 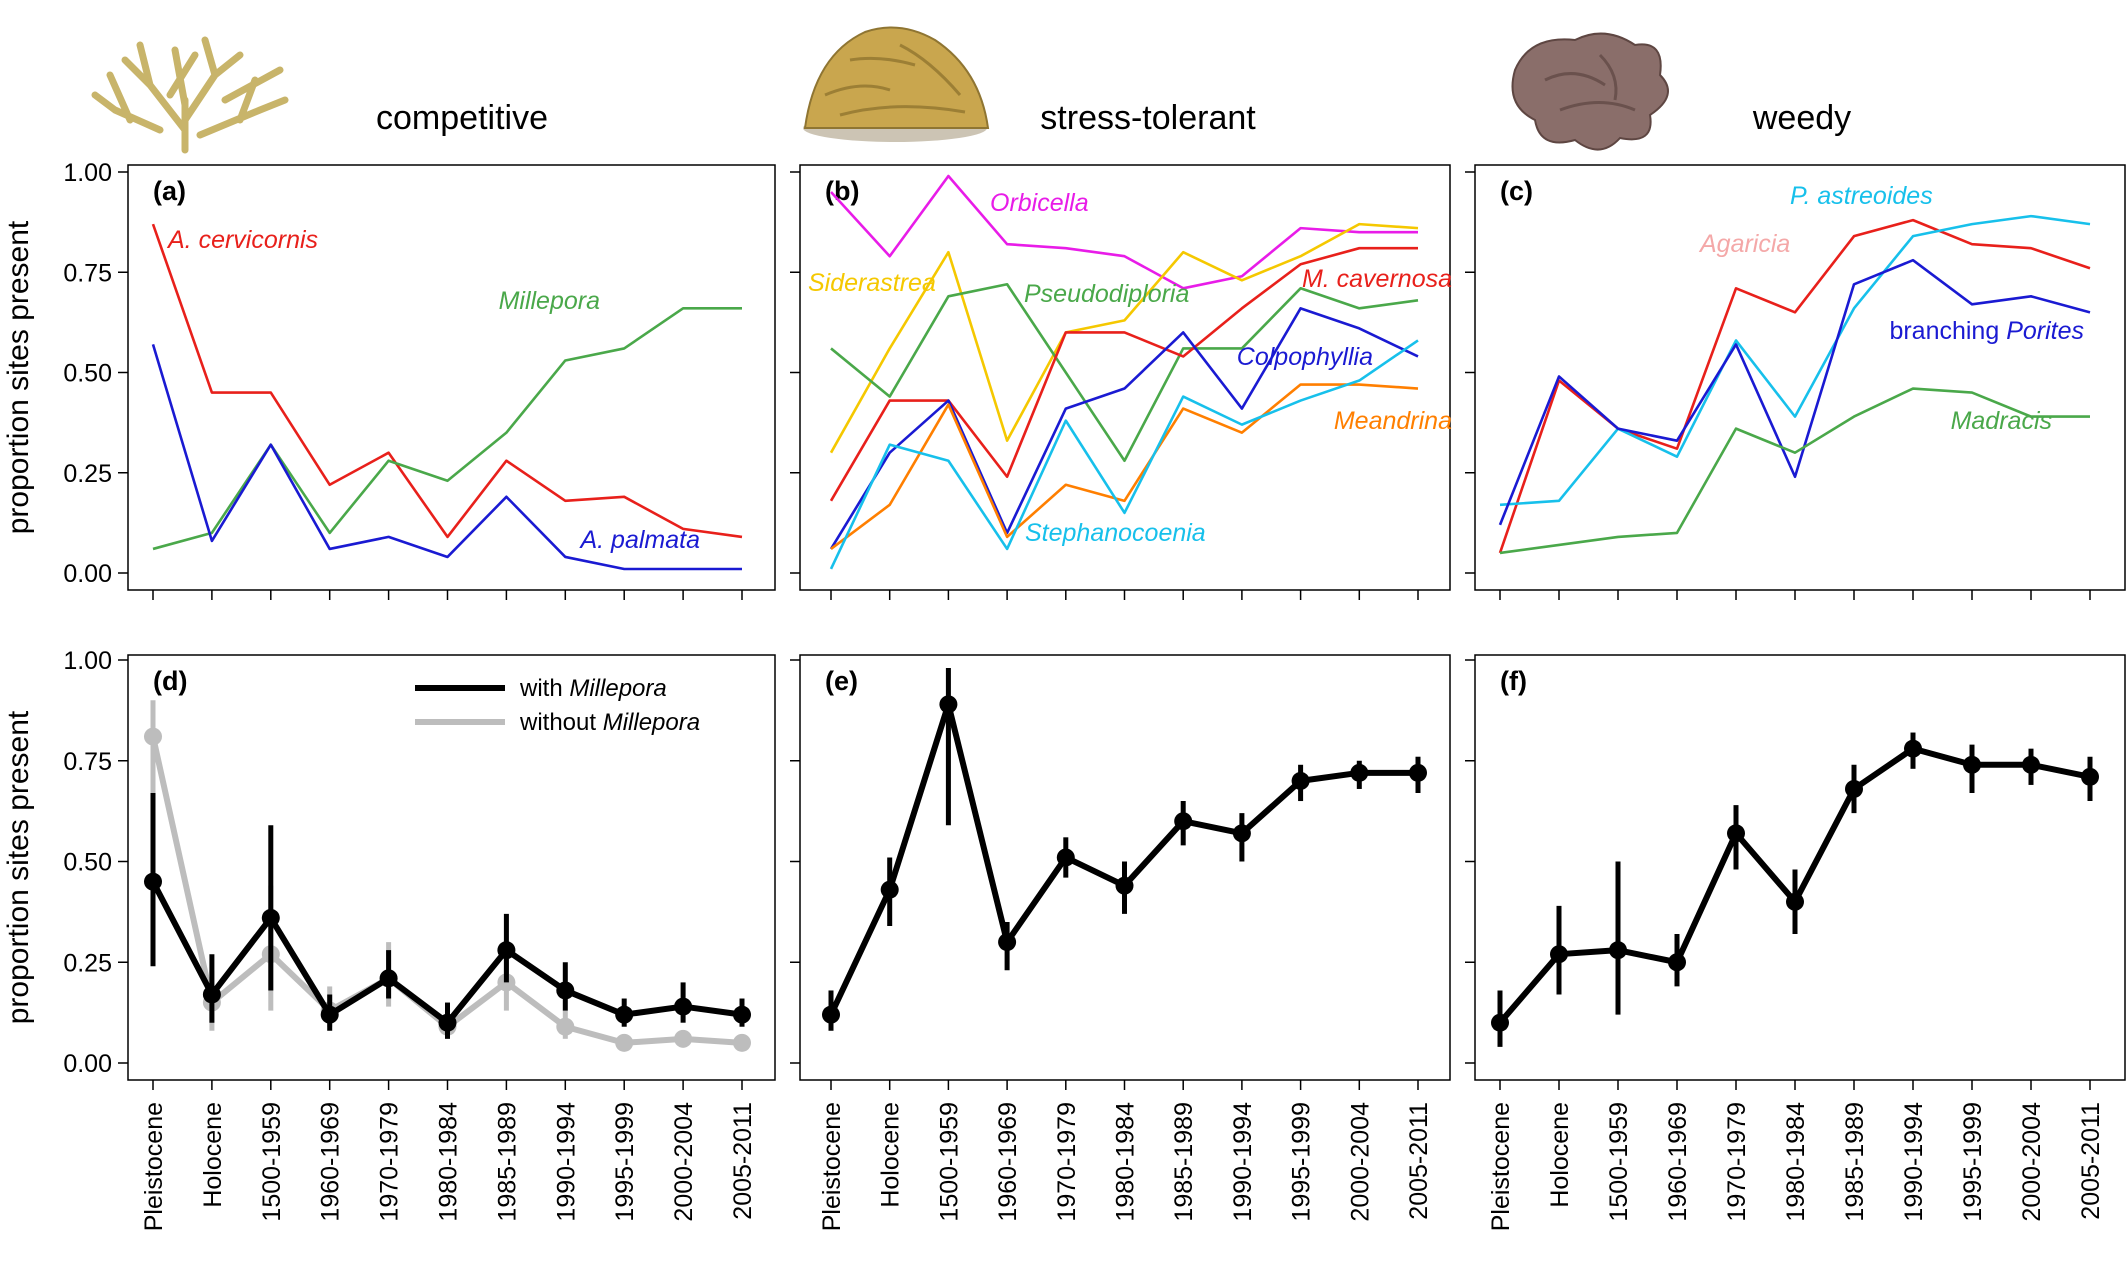 I want to click on series-label: Siderastrea, so click(x=872, y=283).